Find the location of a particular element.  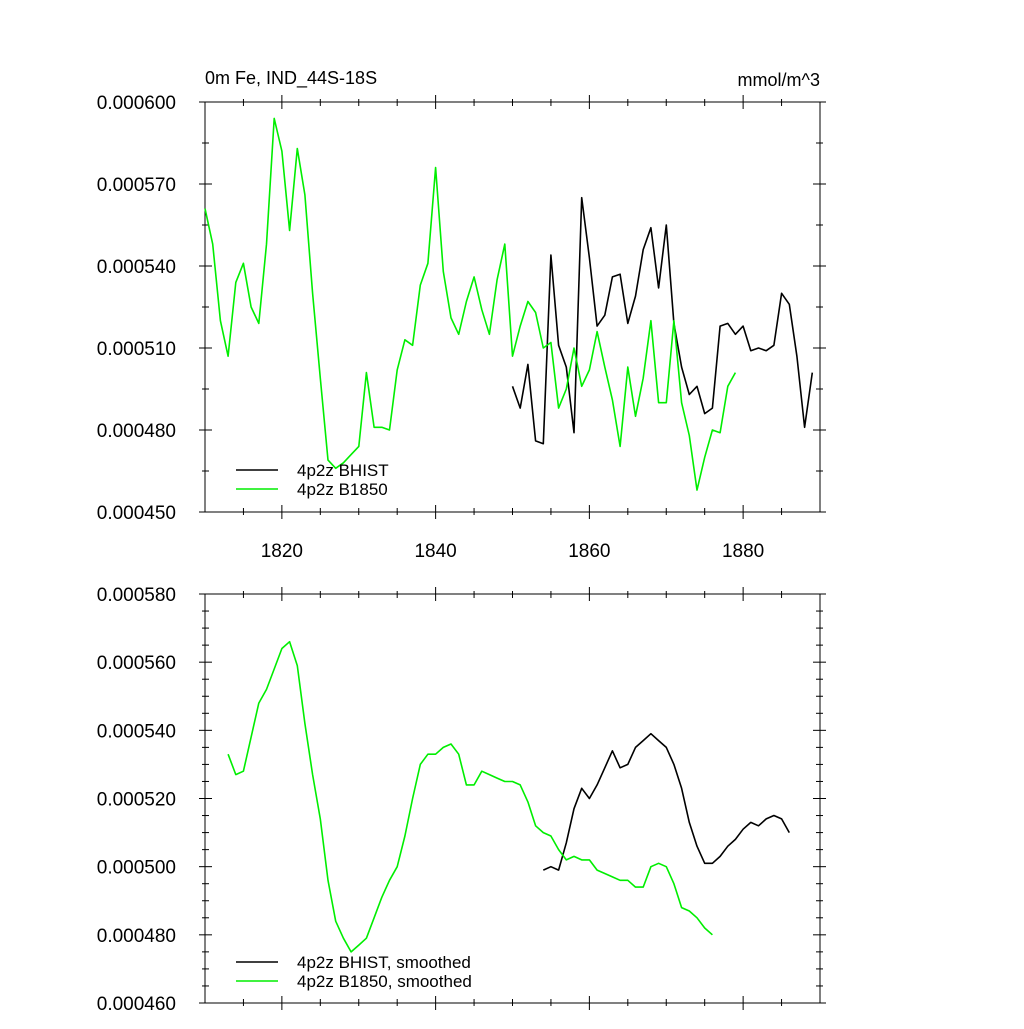

x-tick-label: 1820 is located at coordinates (282, 551).